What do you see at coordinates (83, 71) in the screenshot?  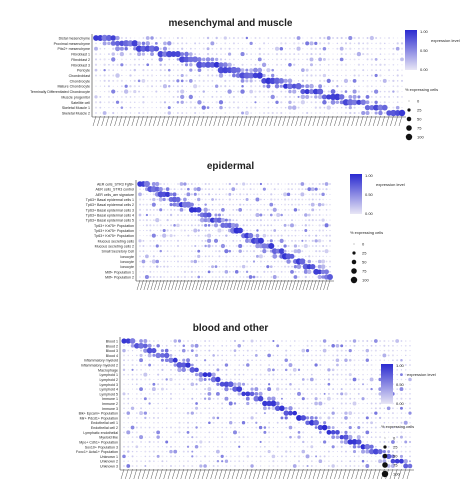 I see `row-label: Pericyte` at bounding box center [83, 71].